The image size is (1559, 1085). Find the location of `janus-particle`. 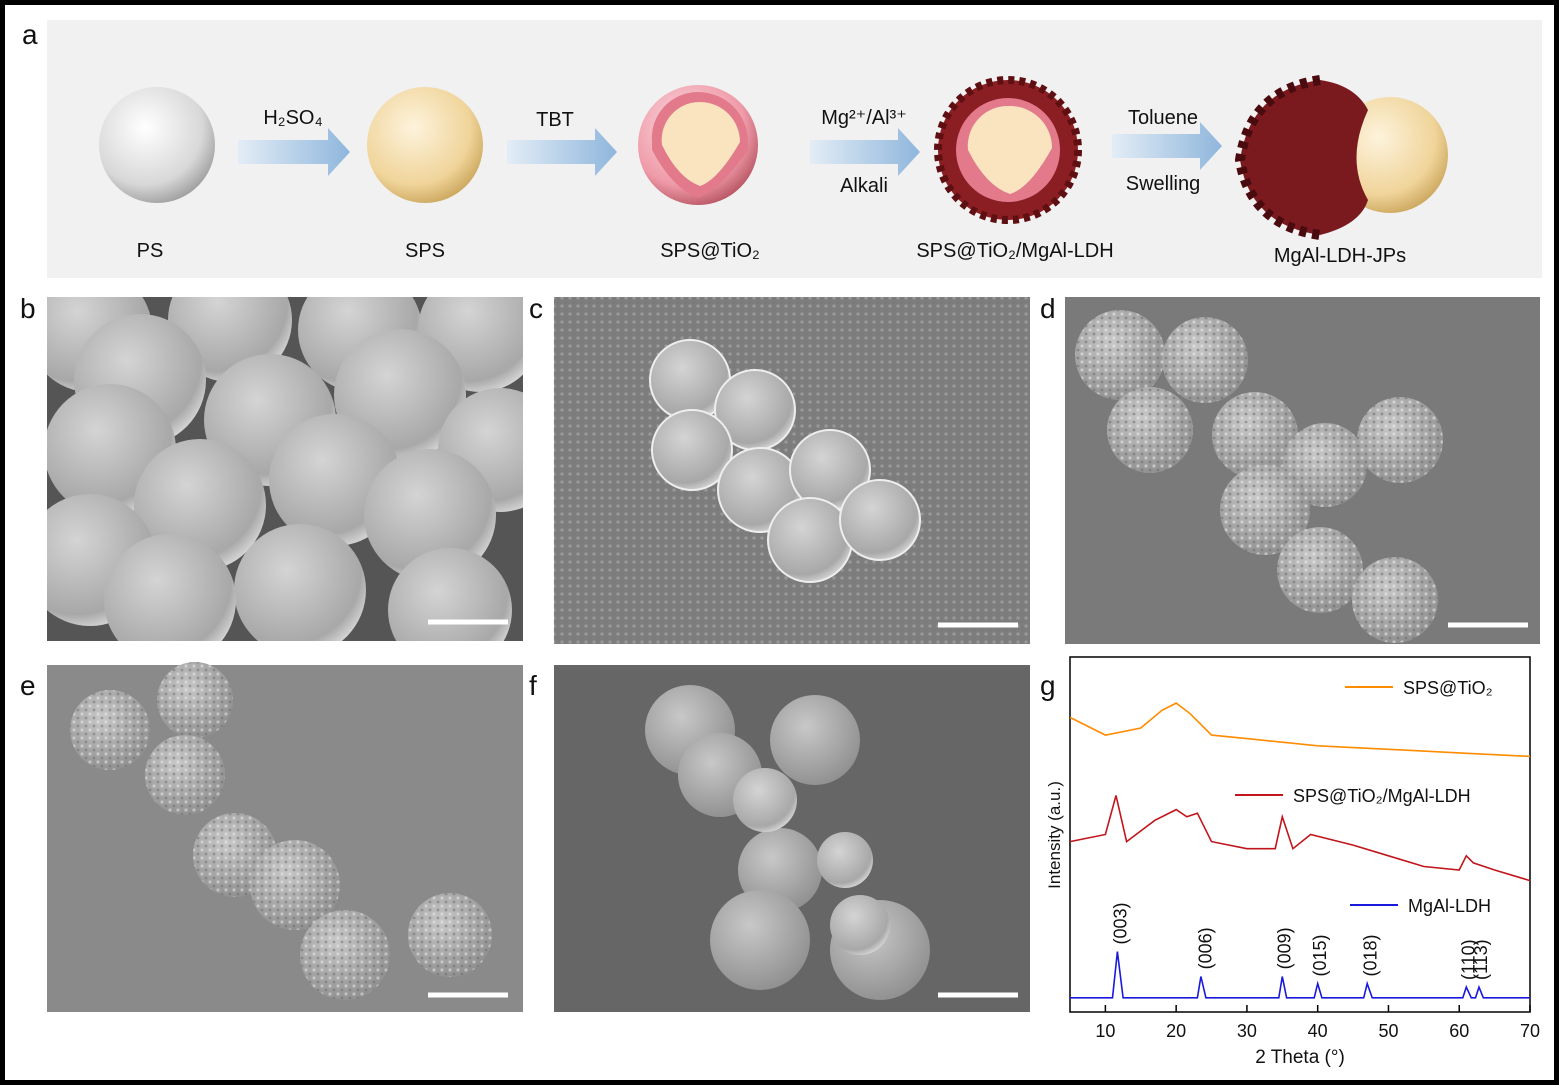

janus-particle is located at coordinates (1341, 157).